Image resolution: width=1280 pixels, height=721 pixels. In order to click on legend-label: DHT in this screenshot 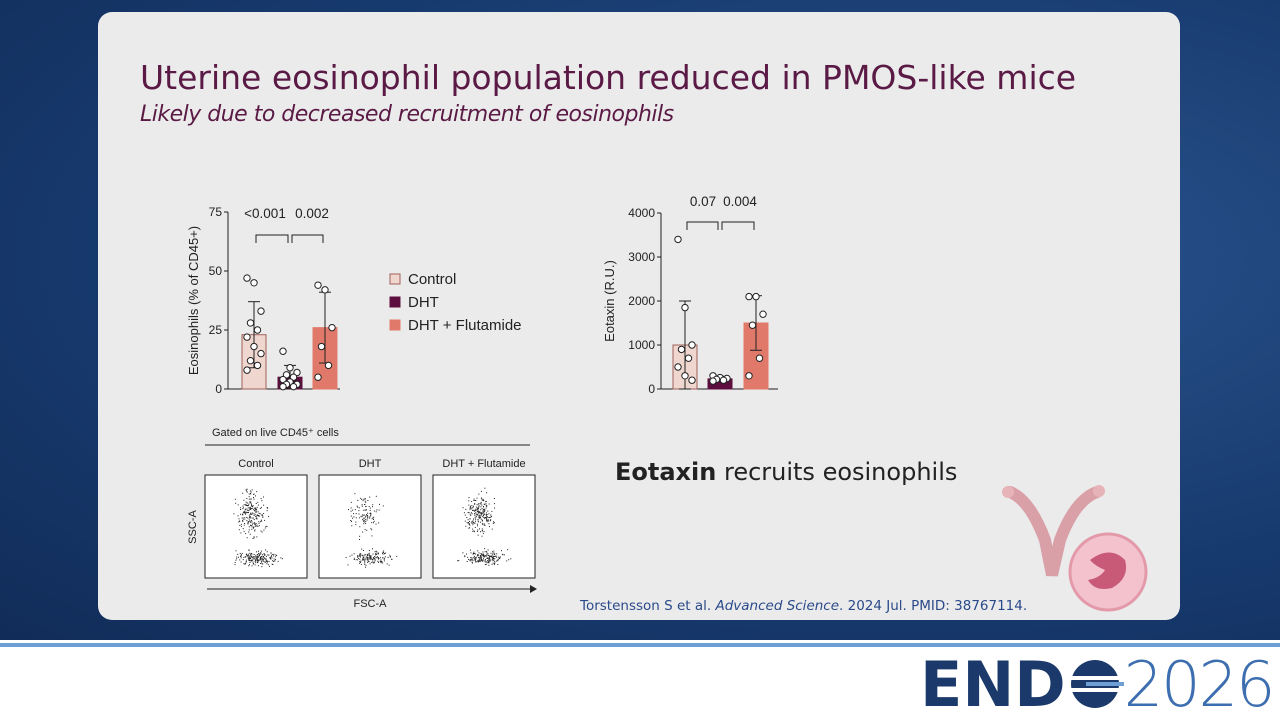, I will do `click(423, 302)`.